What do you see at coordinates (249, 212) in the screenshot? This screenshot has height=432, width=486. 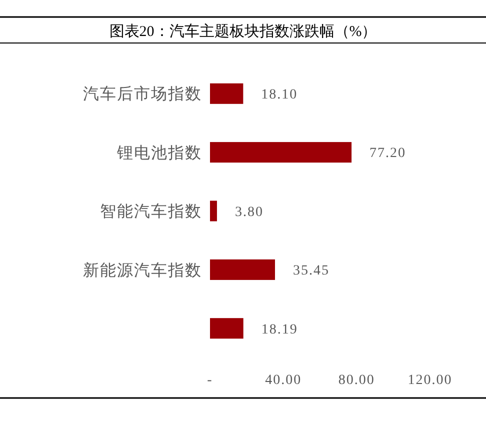 I see `data-label: 3.80` at bounding box center [249, 212].